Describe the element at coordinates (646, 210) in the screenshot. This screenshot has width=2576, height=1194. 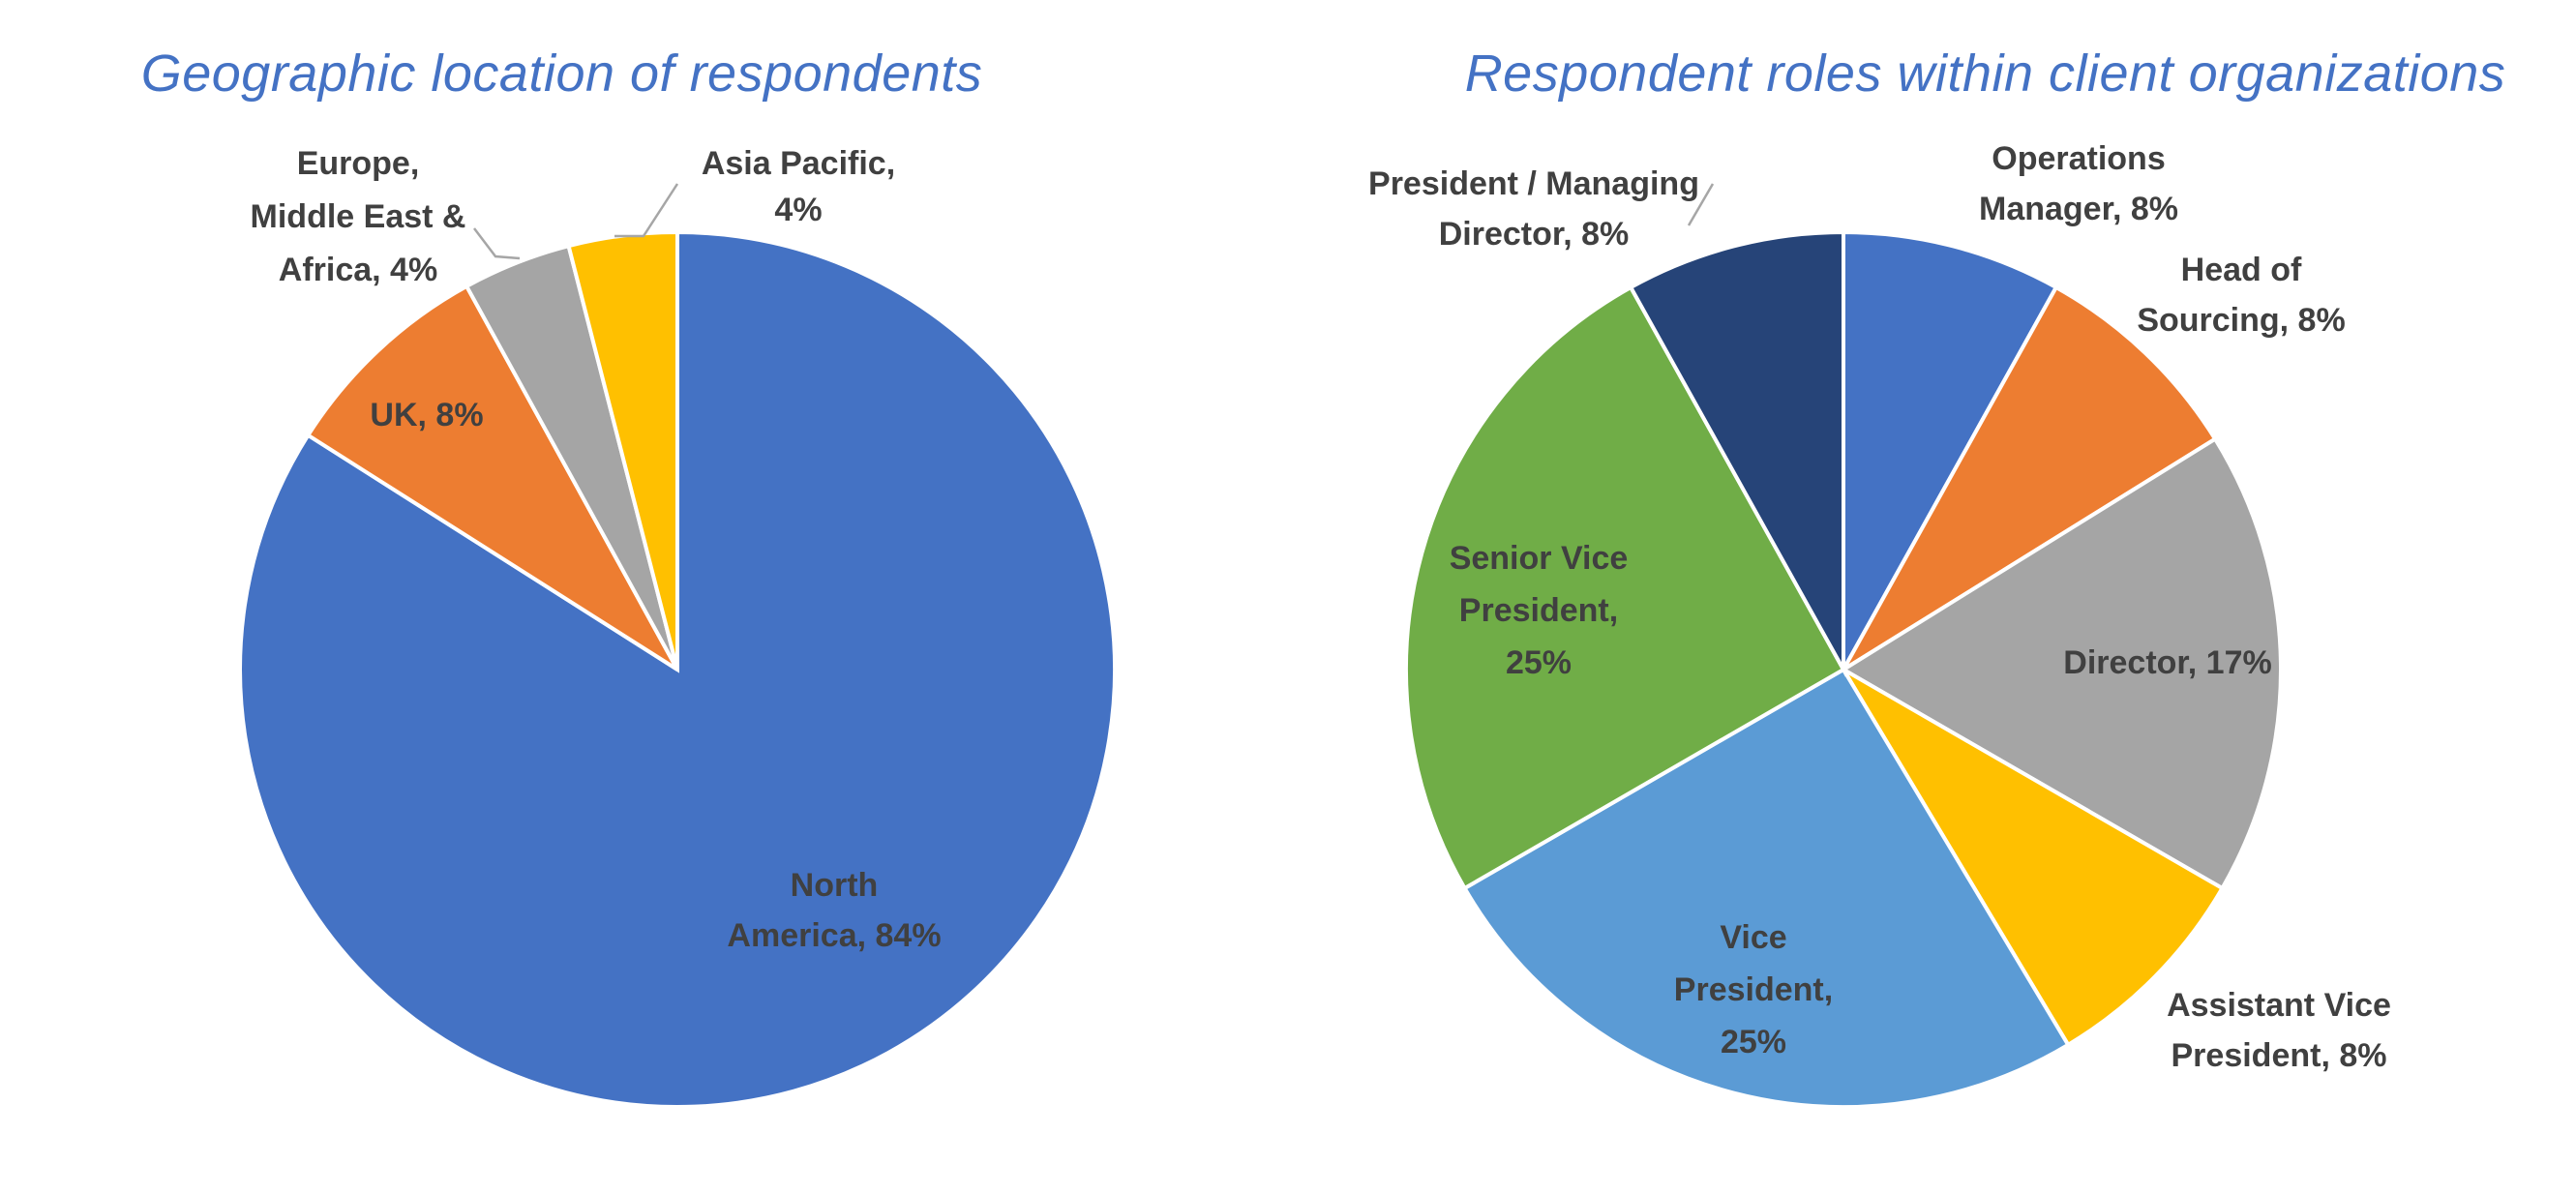
I see `leader-line-asia-pacific` at that location.